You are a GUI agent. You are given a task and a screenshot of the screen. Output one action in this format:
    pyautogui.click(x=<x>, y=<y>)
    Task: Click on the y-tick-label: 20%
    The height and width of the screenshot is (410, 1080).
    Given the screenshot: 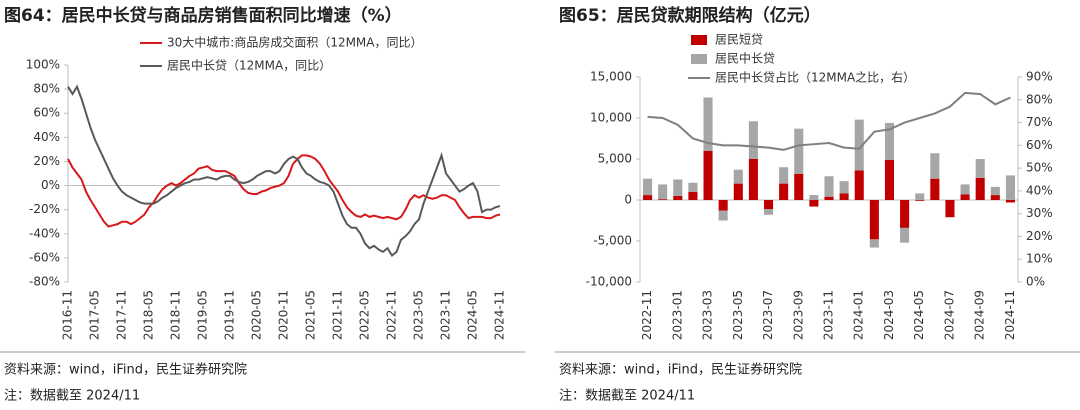 What is the action you would take?
    pyautogui.click(x=46, y=161)
    